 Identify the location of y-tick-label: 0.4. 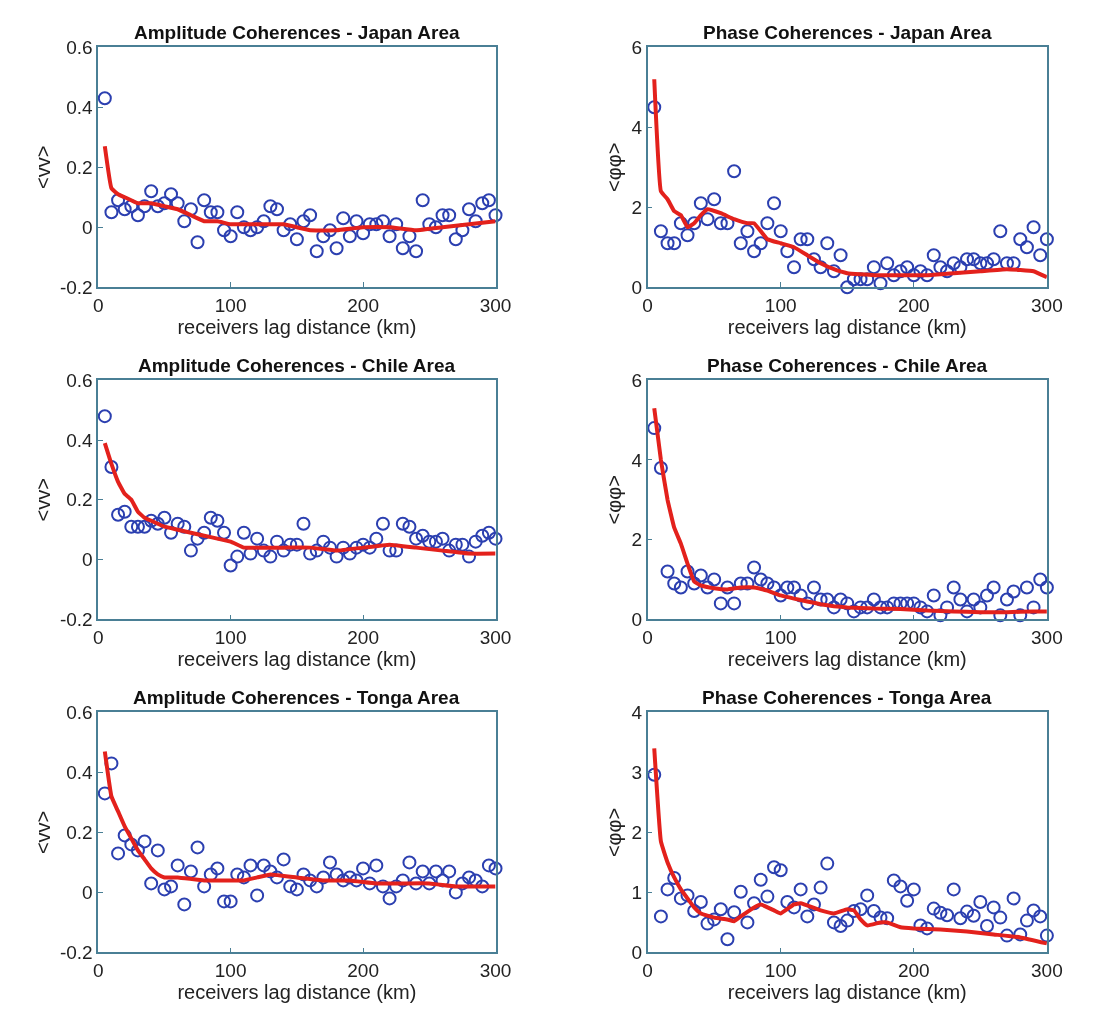
(80, 773).